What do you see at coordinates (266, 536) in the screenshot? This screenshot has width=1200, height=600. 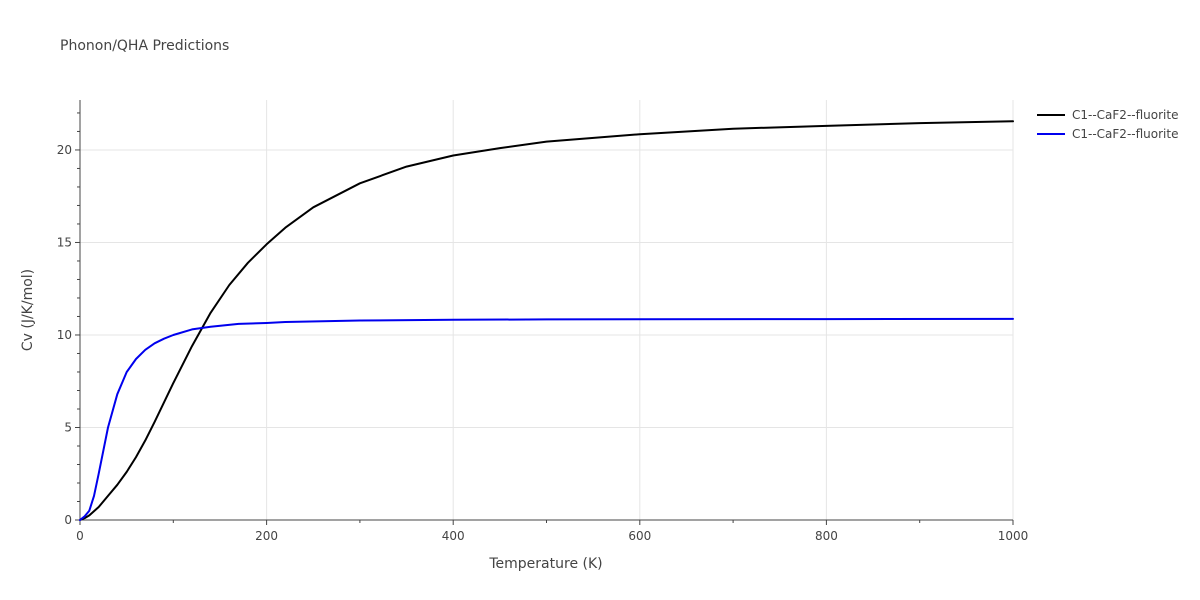 I see `x-tick-label: 200` at bounding box center [266, 536].